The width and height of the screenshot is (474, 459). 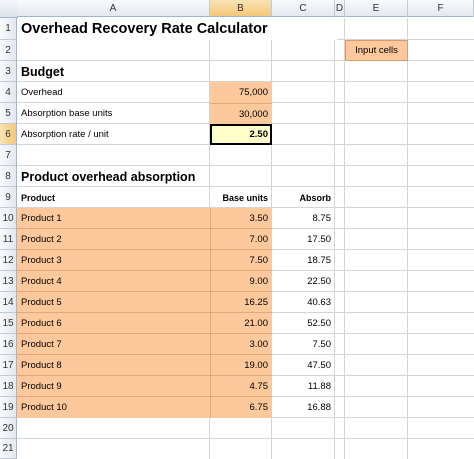 I want to click on product-units: 3.00, so click(x=241, y=344).